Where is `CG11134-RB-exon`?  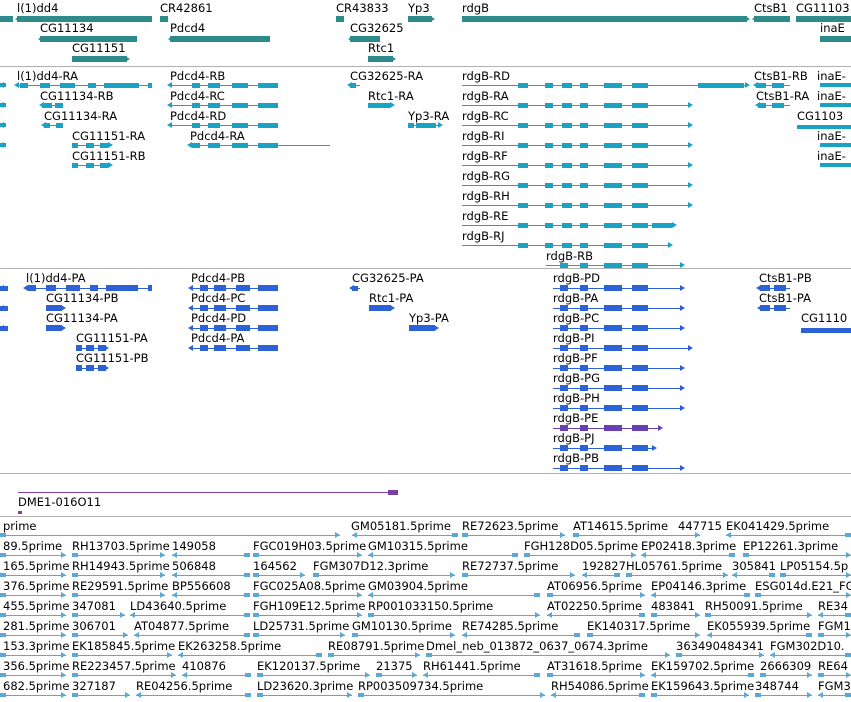
CG11134-RB-exon is located at coordinates (59, 105).